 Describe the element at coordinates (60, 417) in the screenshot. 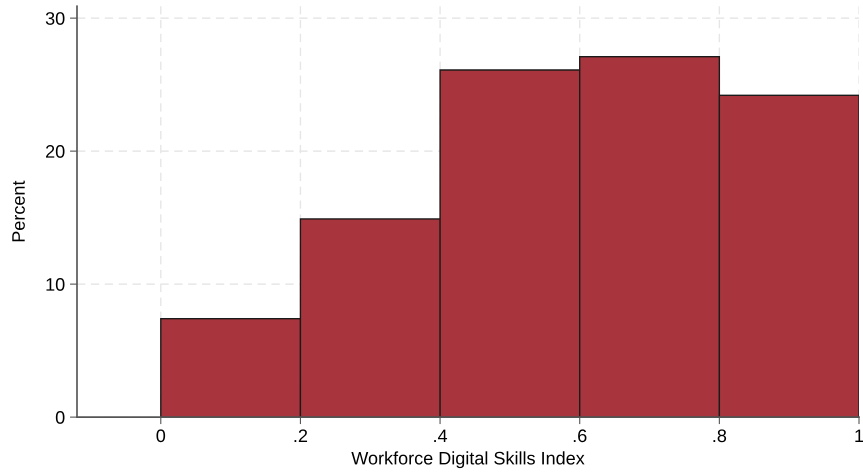

I see `y-tick-label: 0` at that location.